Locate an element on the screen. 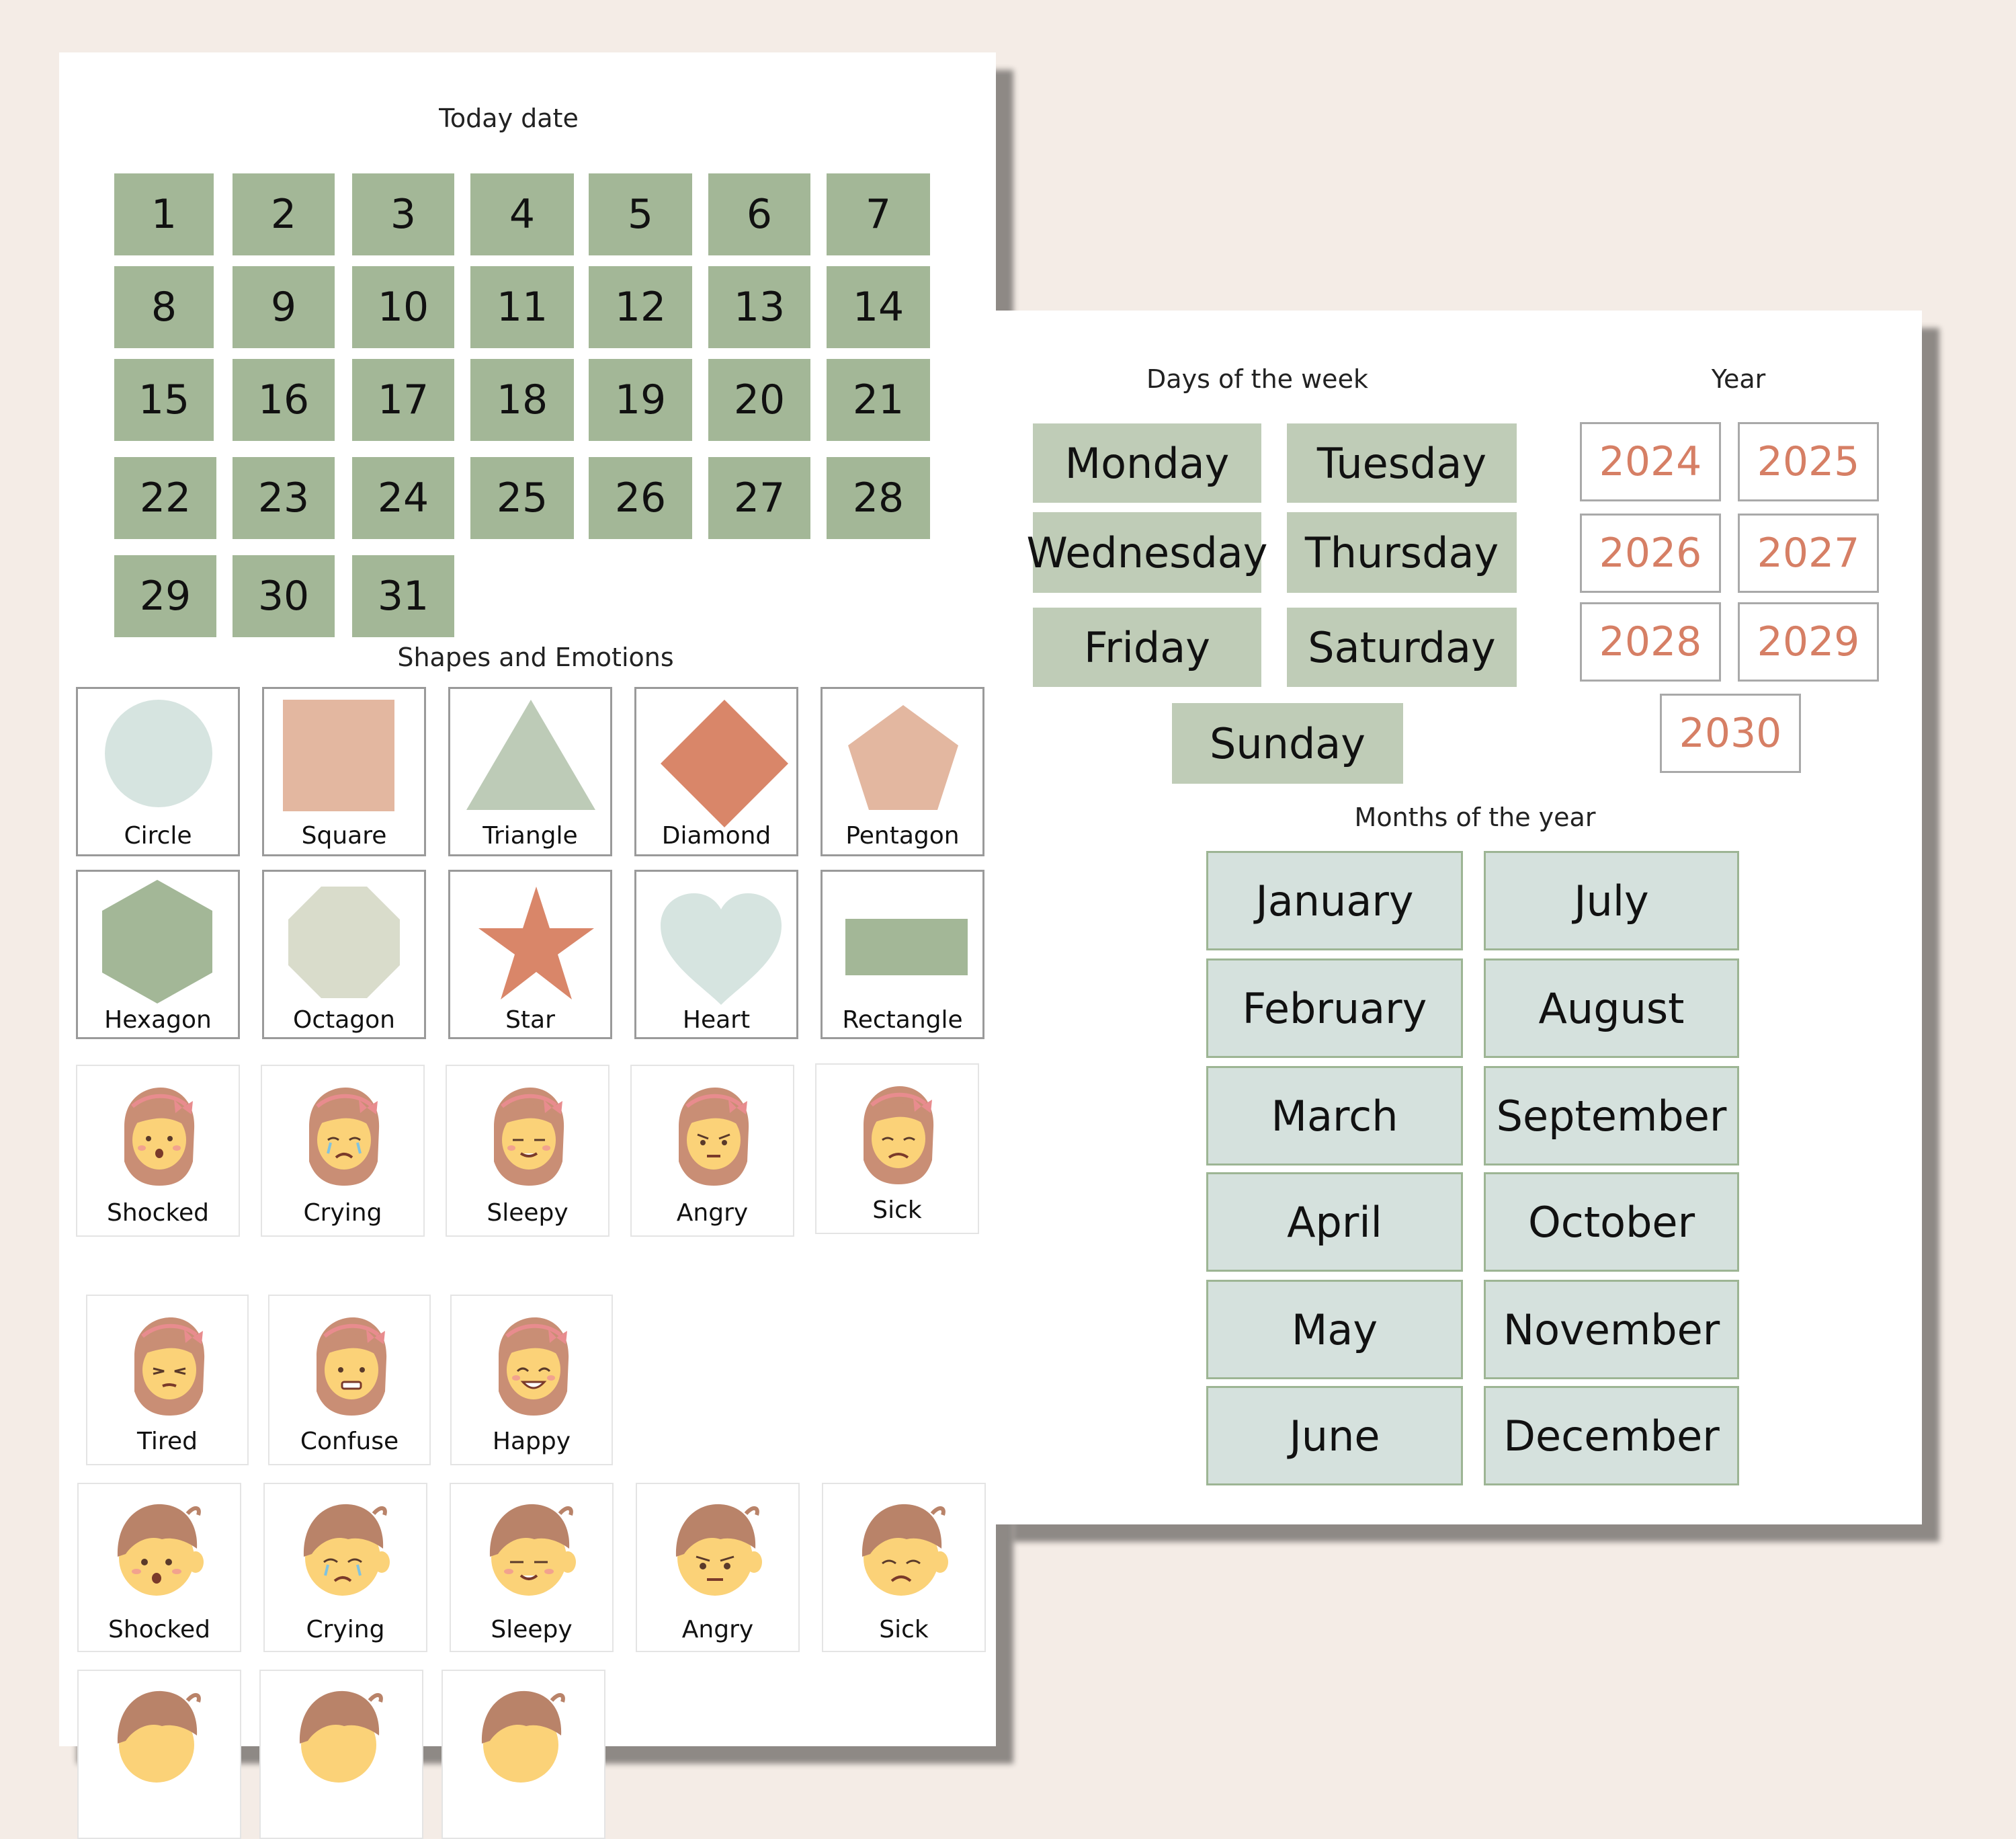 The height and width of the screenshot is (1839, 2016). emotion-card-girl-angry: Angry is located at coordinates (712, 1151).